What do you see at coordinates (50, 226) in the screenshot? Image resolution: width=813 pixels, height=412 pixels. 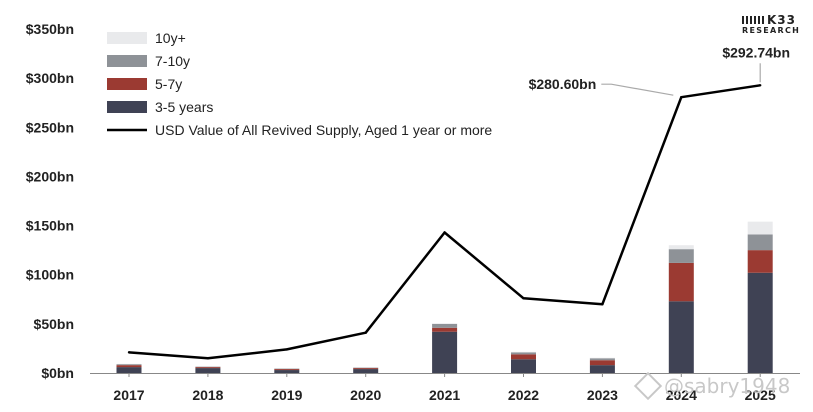 I see `y-tick-label: $150bn` at bounding box center [50, 226].